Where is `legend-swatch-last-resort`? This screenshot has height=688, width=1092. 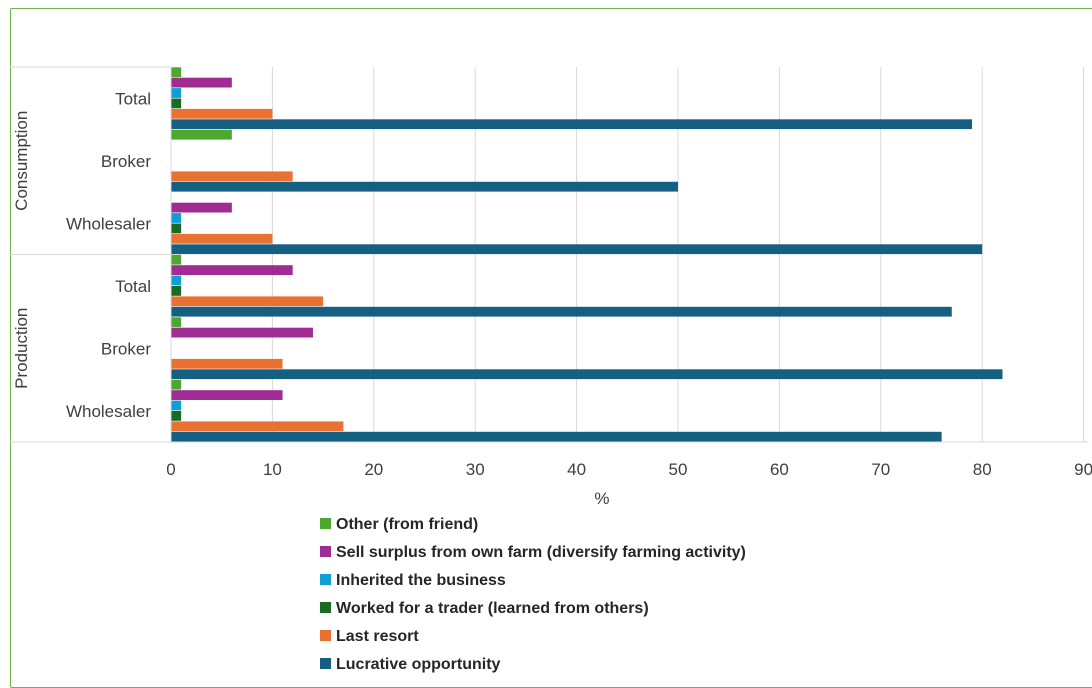 legend-swatch-last-resort is located at coordinates (325, 635).